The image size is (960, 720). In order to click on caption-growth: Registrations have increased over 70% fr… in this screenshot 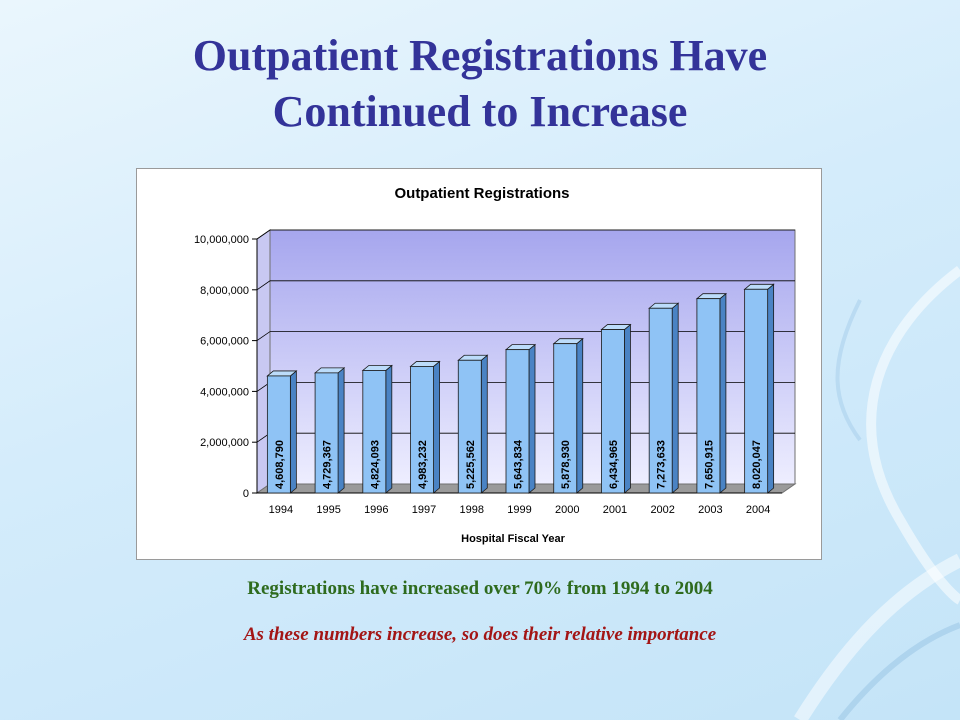, I will do `click(480, 588)`.